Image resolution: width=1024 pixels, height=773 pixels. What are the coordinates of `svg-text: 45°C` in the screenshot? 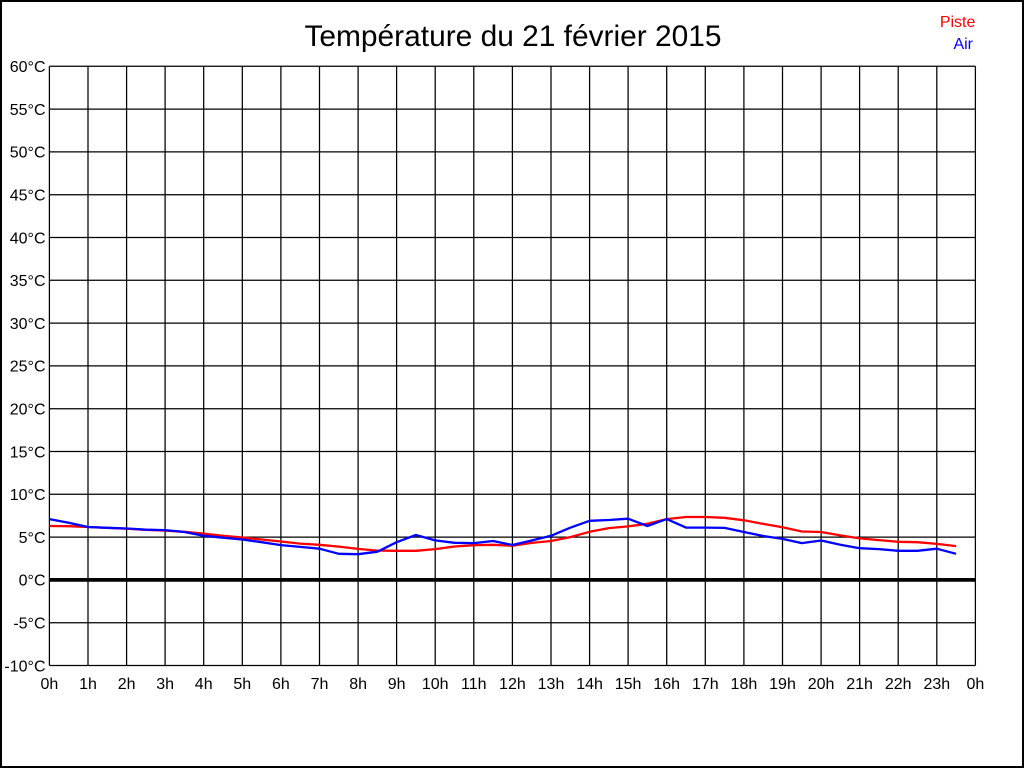 It's located at (28, 196).